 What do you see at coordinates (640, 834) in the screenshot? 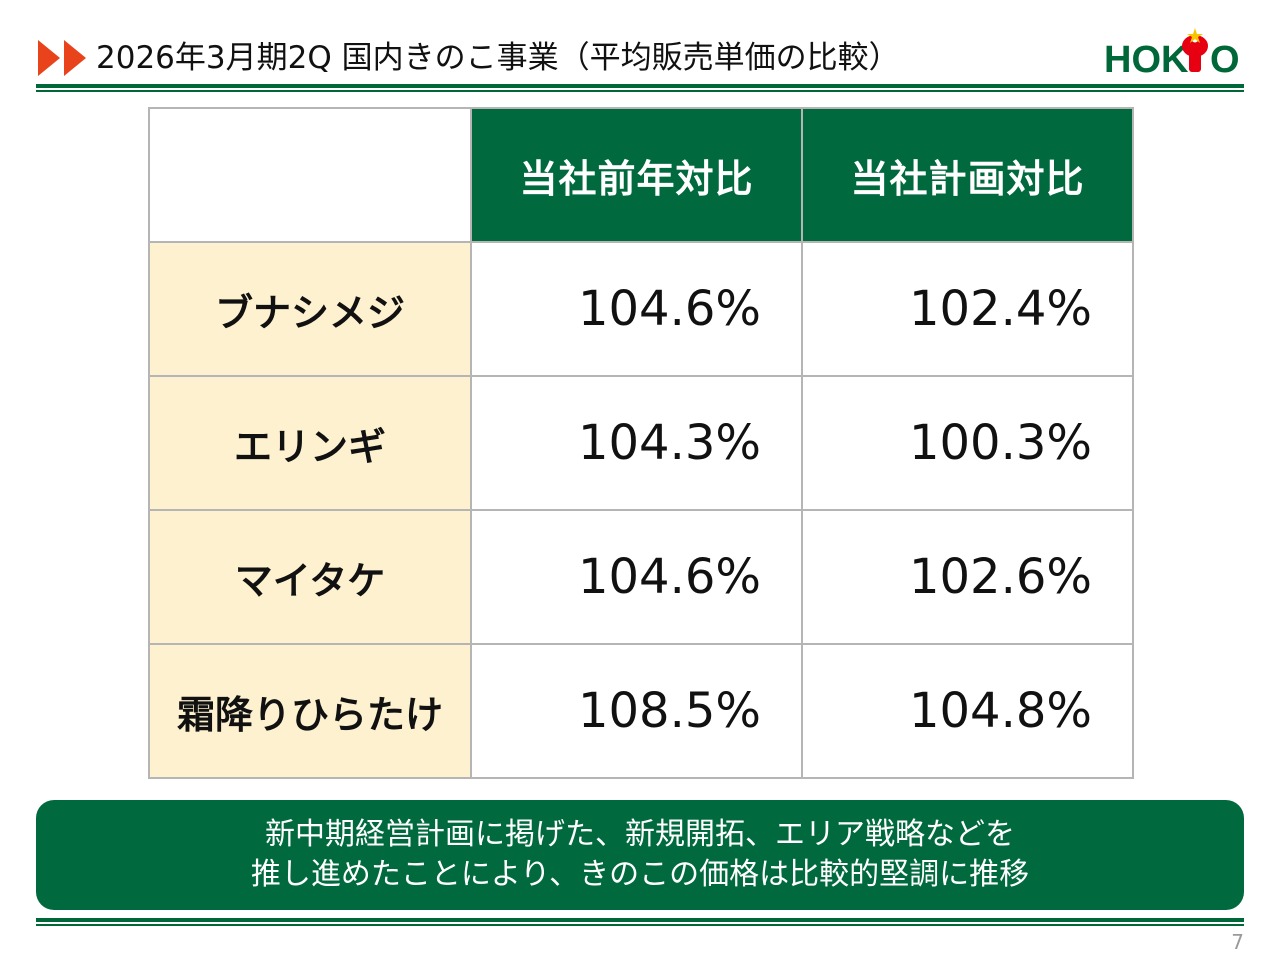
I see `summary-line-1: 新中期経営計画に掲げた、新規開拓、エリア戦略などを` at bounding box center [640, 834].